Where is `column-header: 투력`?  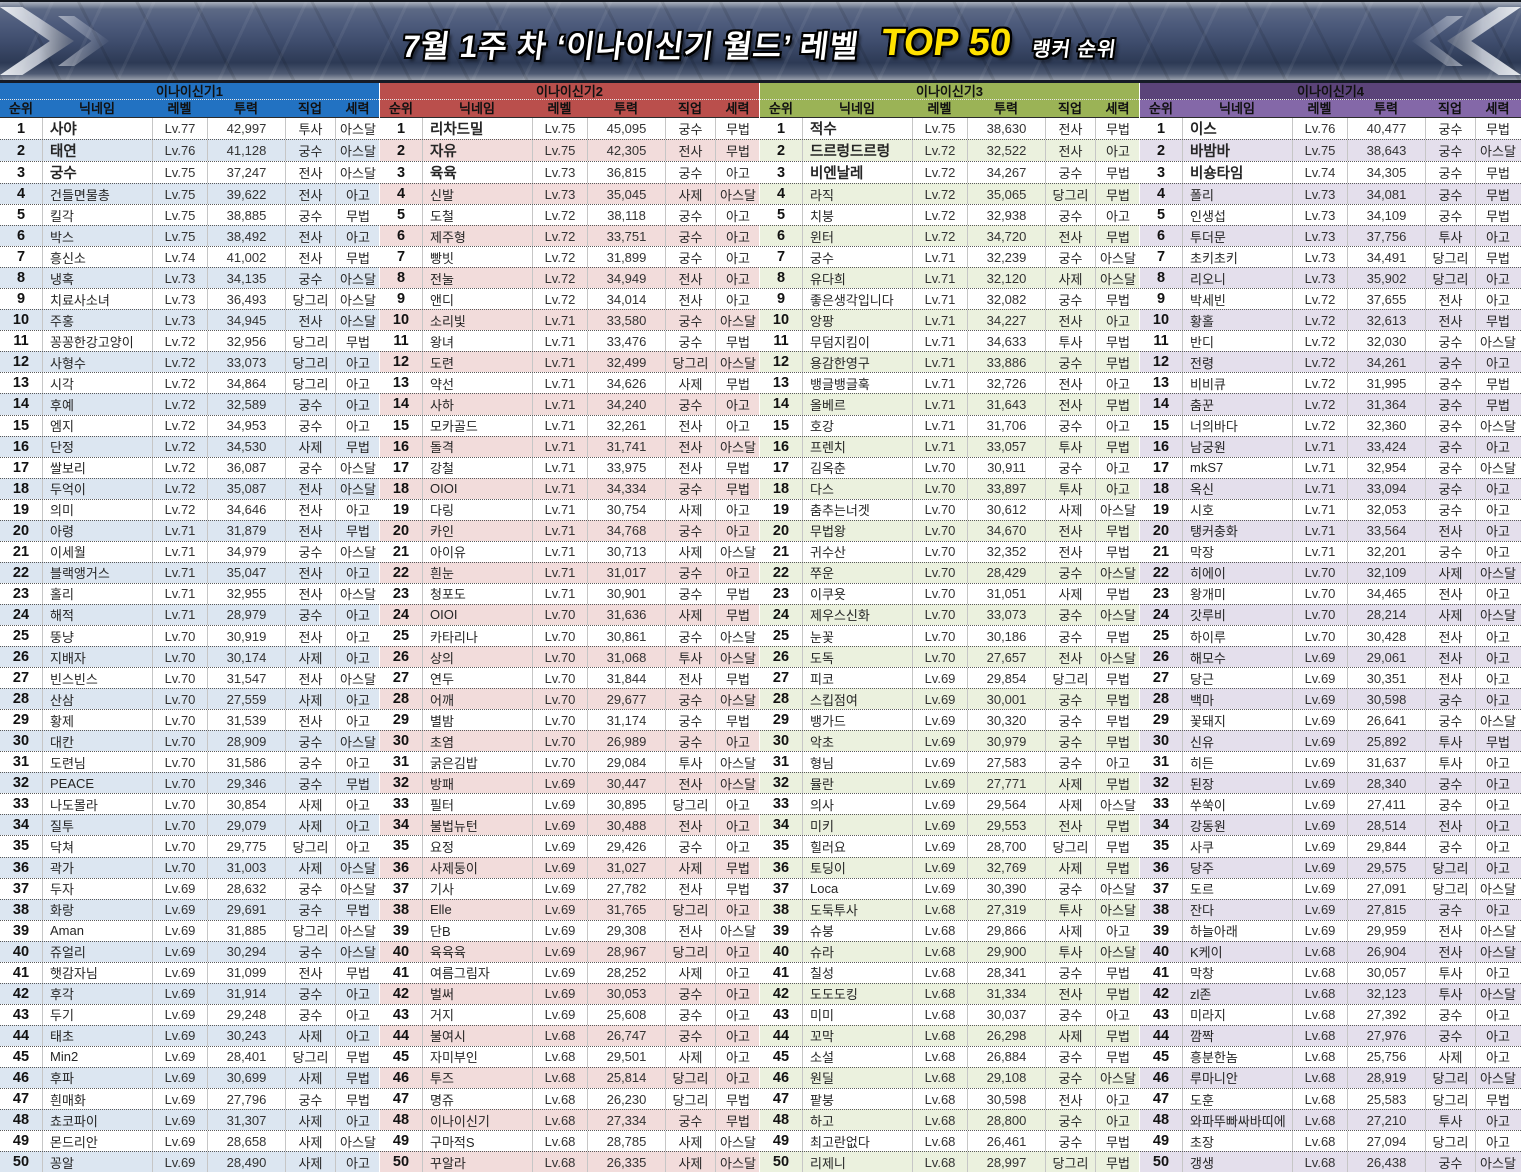 column-header: 투력 is located at coordinates (1006, 108).